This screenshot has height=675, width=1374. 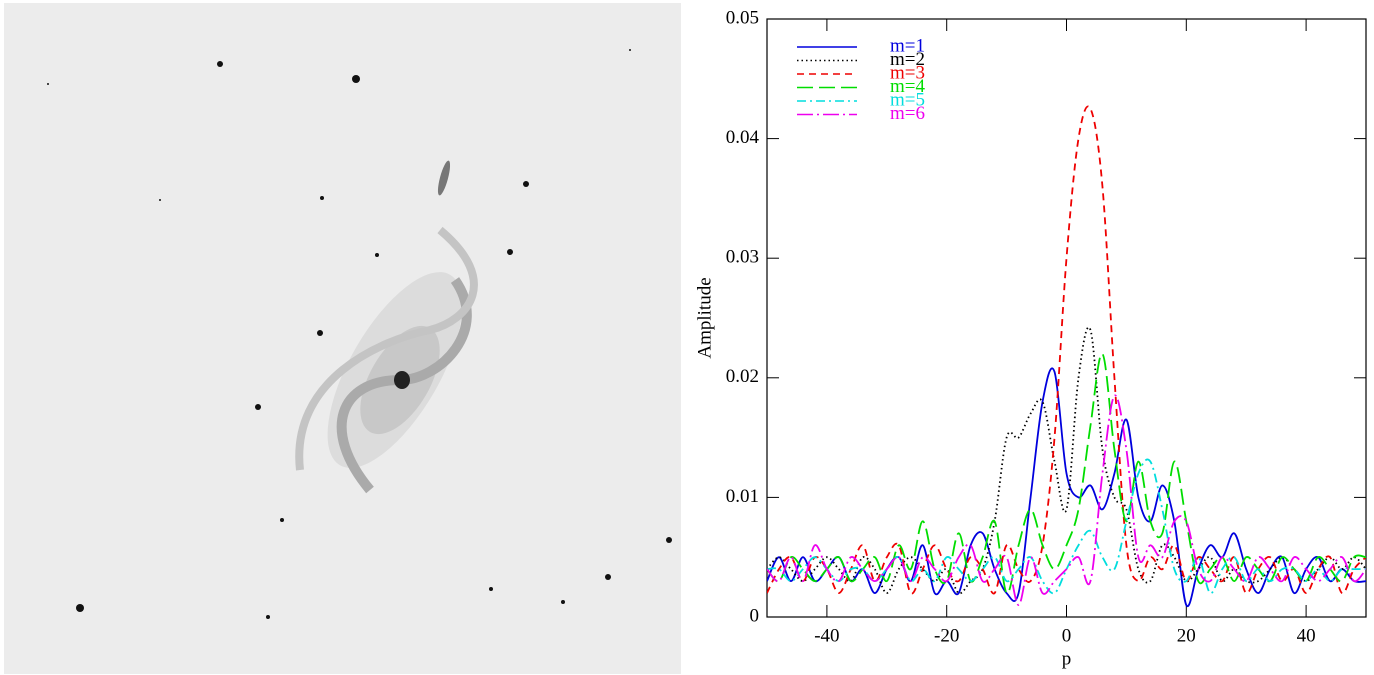 What do you see at coordinates (743, 137) in the screenshot?
I see `y-tick-label: 0.04` at bounding box center [743, 137].